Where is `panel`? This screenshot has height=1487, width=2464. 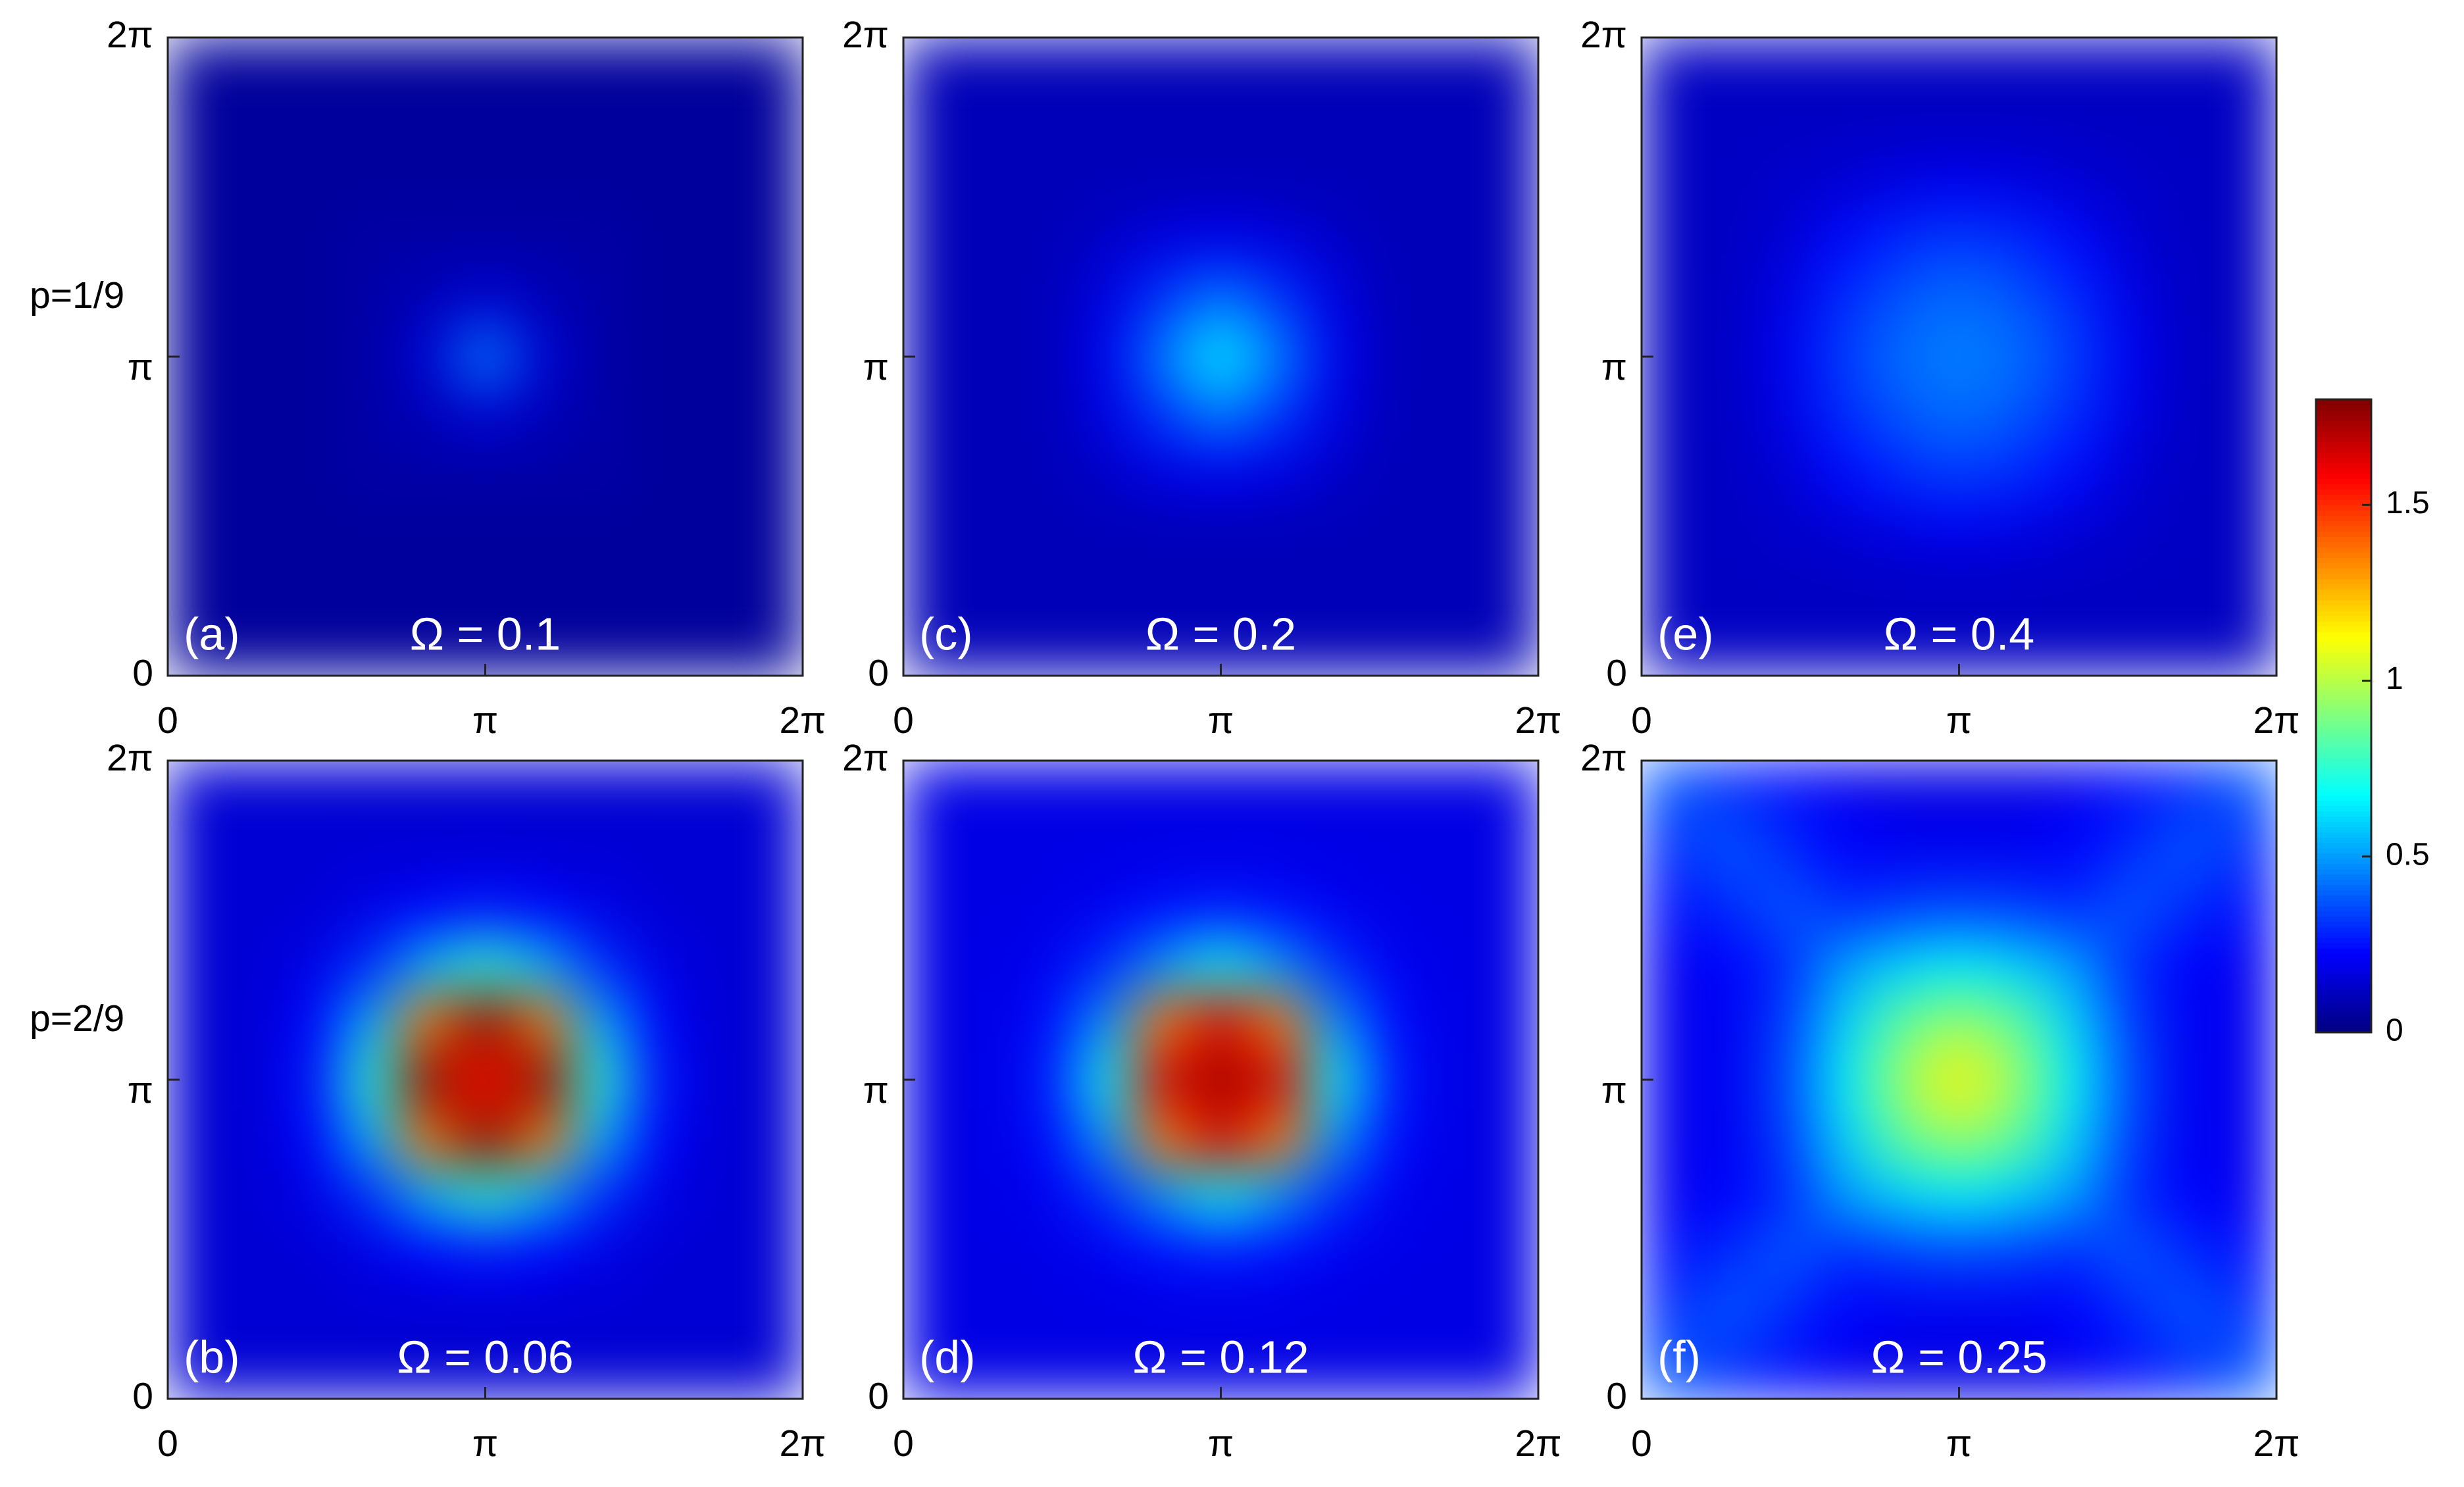
panel is located at coordinates (485, 357).